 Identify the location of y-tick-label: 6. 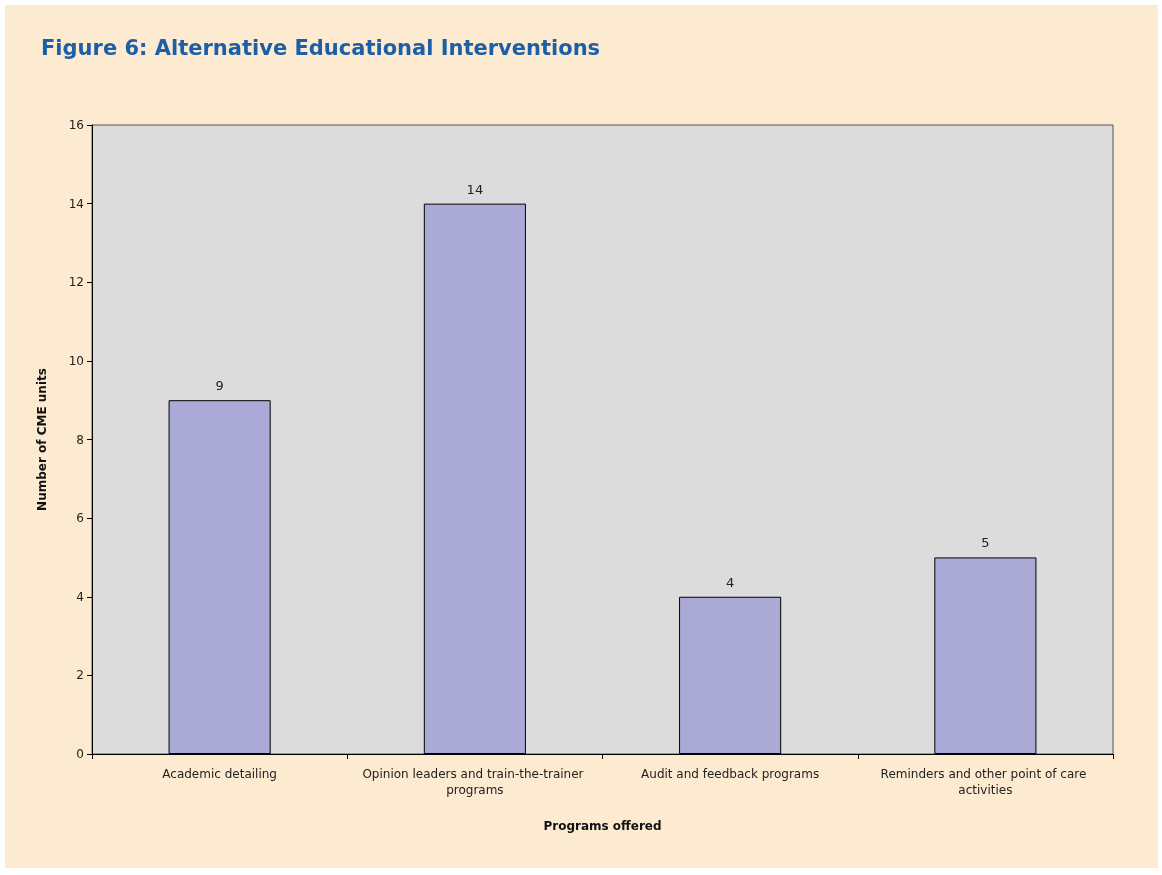
(80, 518).